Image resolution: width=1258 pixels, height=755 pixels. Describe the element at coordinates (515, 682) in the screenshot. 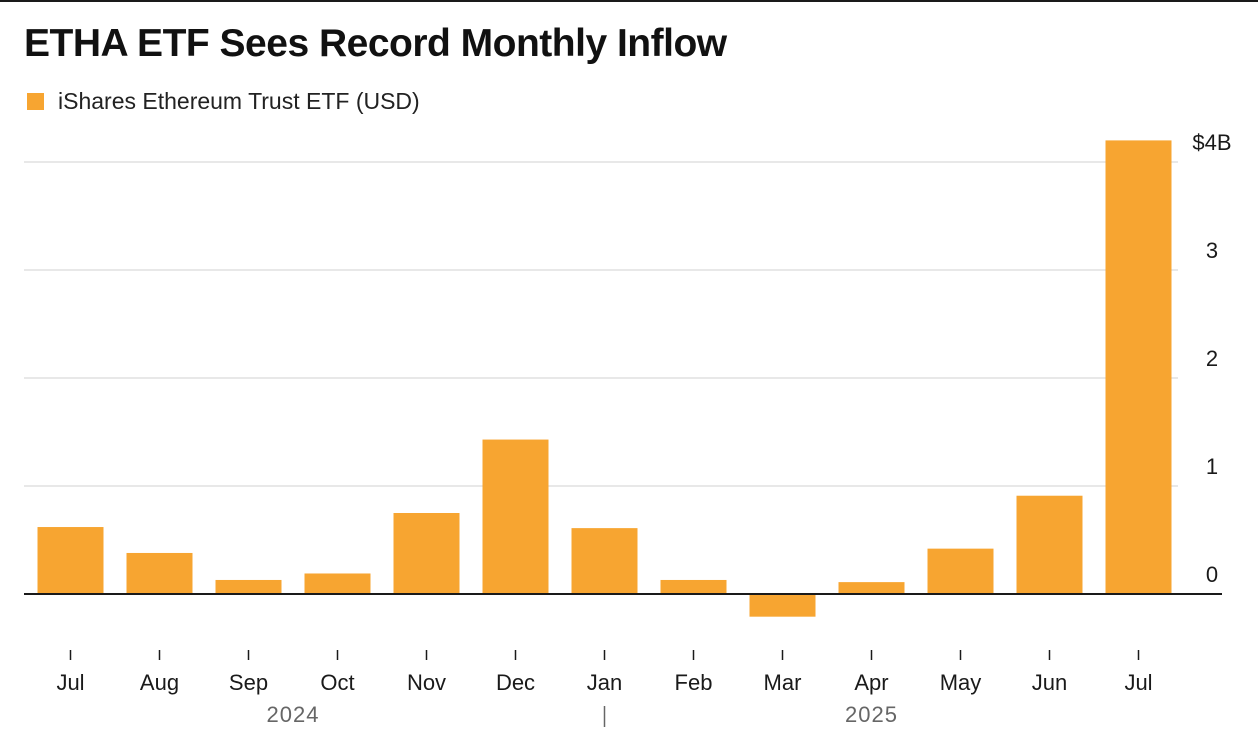

I see `x-tick-label: Dec` at that location.